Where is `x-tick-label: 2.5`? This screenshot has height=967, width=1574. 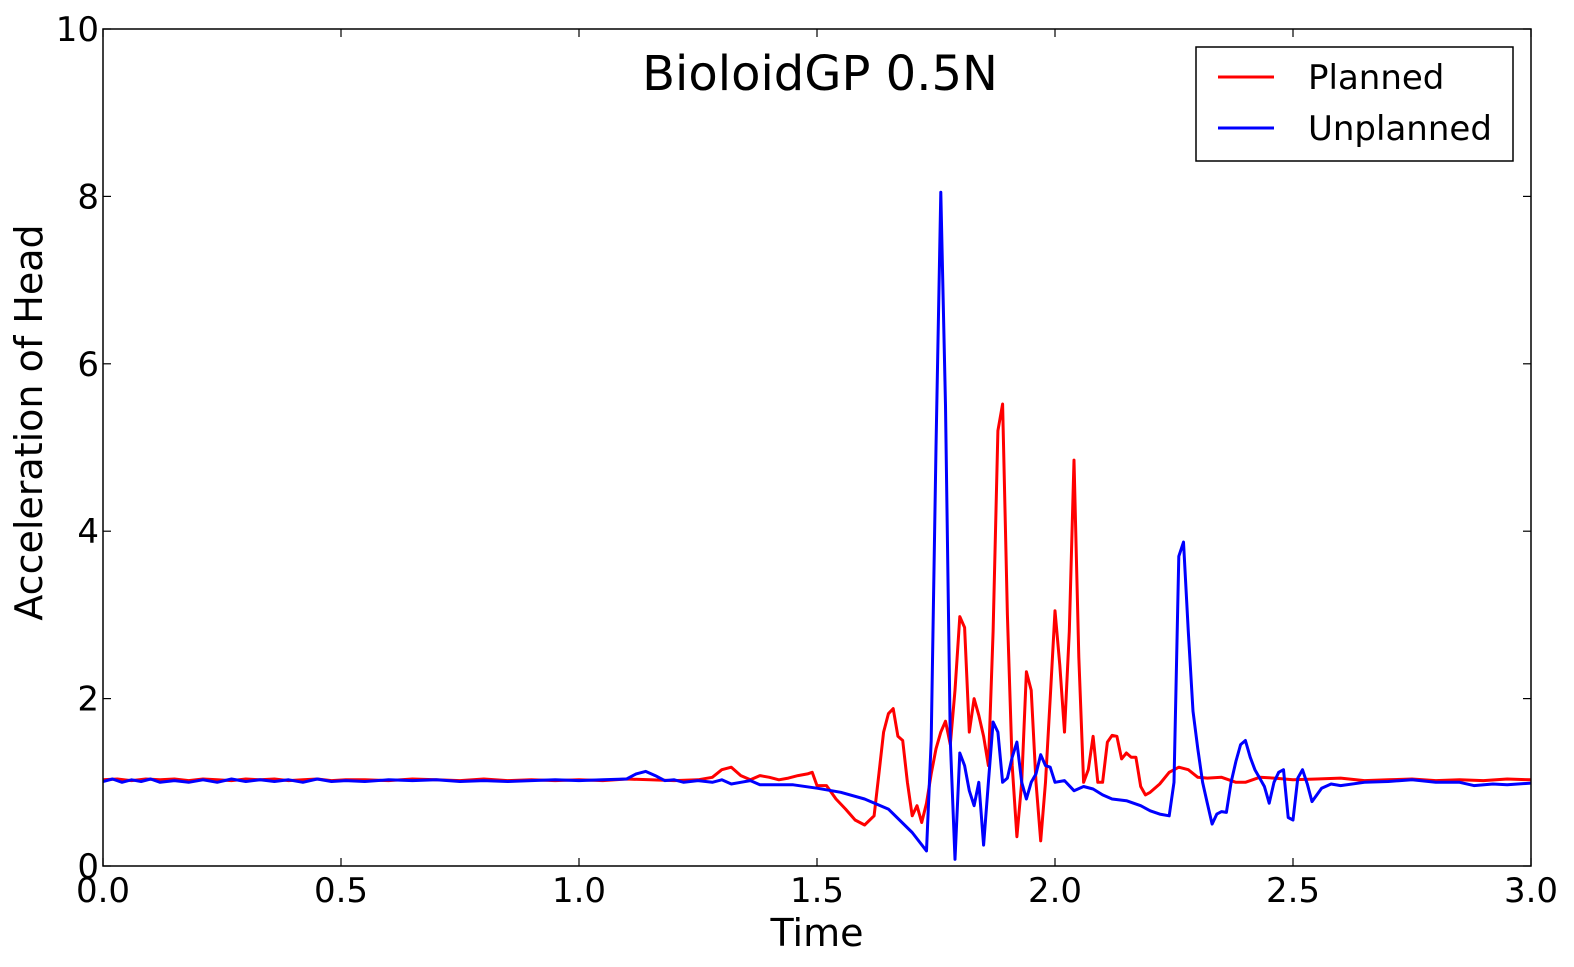
x-tick-label: 2.5 is located at coordinates (1293, 891).